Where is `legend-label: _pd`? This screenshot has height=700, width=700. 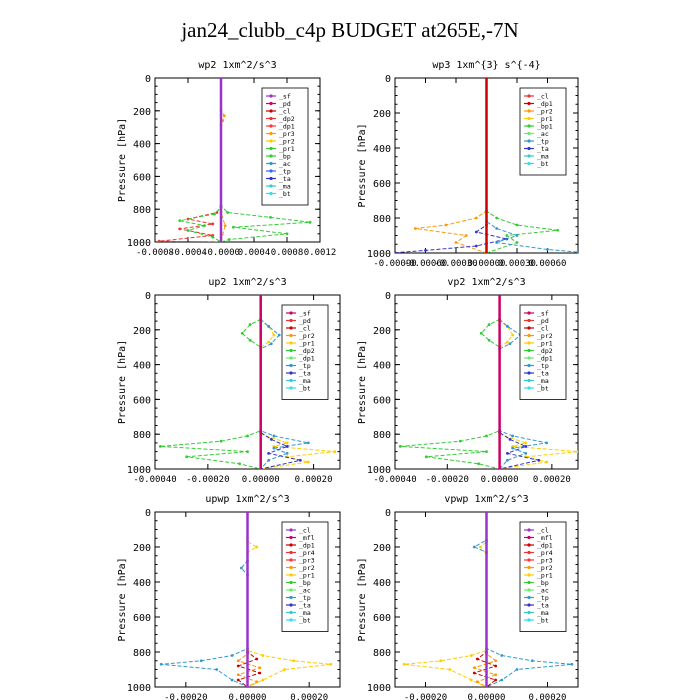
legend-label: _pd is located at coordinates (305, 321).